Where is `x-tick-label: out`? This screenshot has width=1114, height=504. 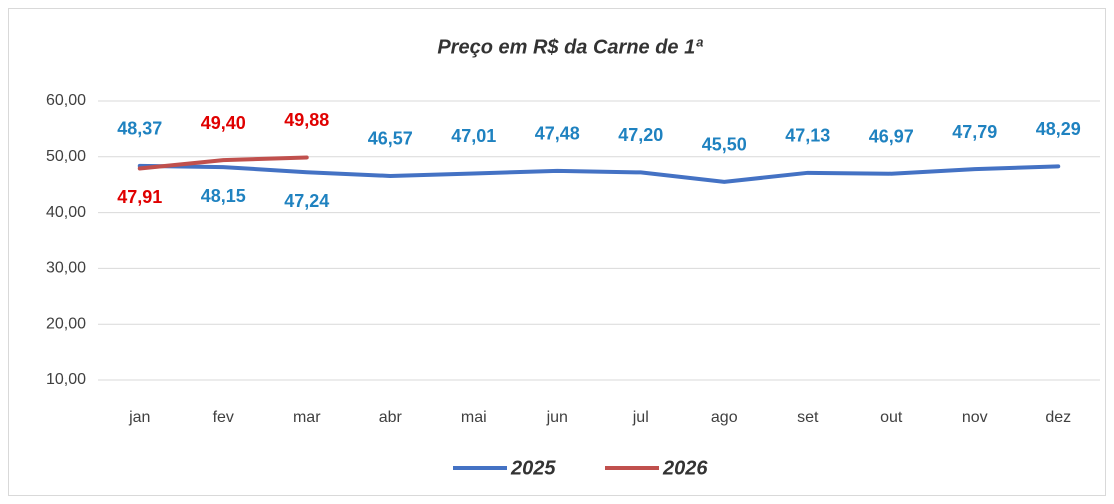
x-tick-label: out is located at coordinates (891, 417).